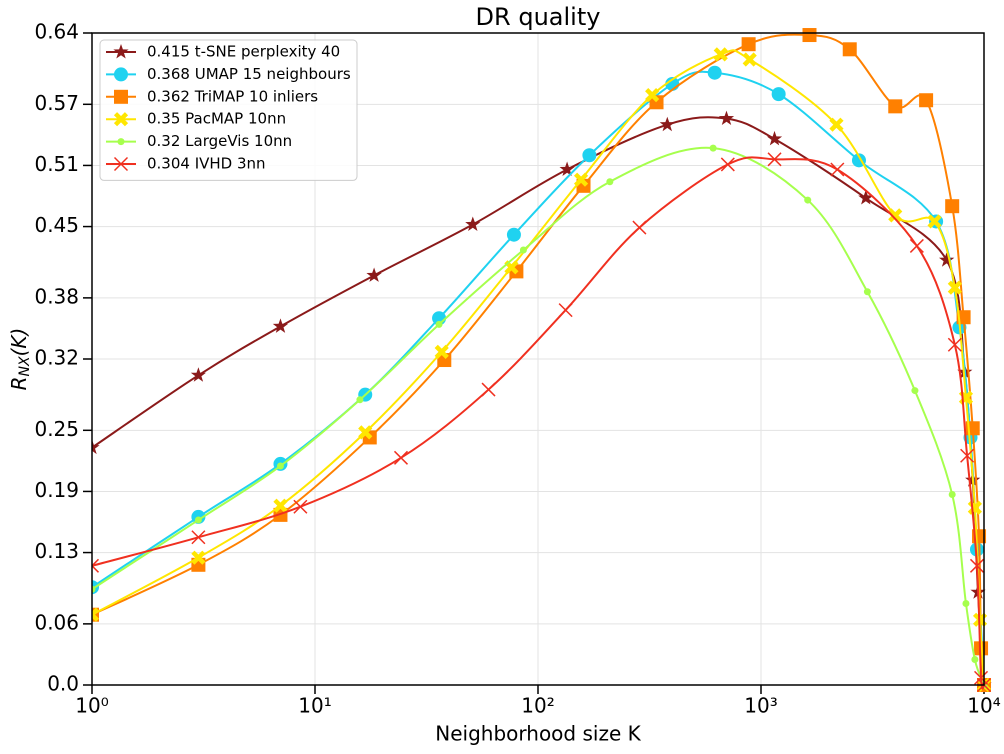 The height and width of the screenshot is (754, 1004). Describe the element at coordinates (56, 551) in the screenshot. I see `y-tick-label: 0.13` at that location.